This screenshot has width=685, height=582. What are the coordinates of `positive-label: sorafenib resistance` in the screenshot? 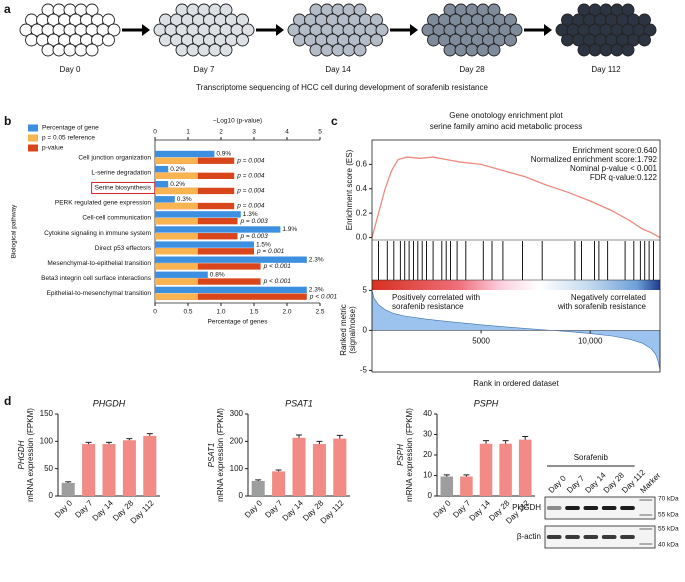 It's located at (428, 306).